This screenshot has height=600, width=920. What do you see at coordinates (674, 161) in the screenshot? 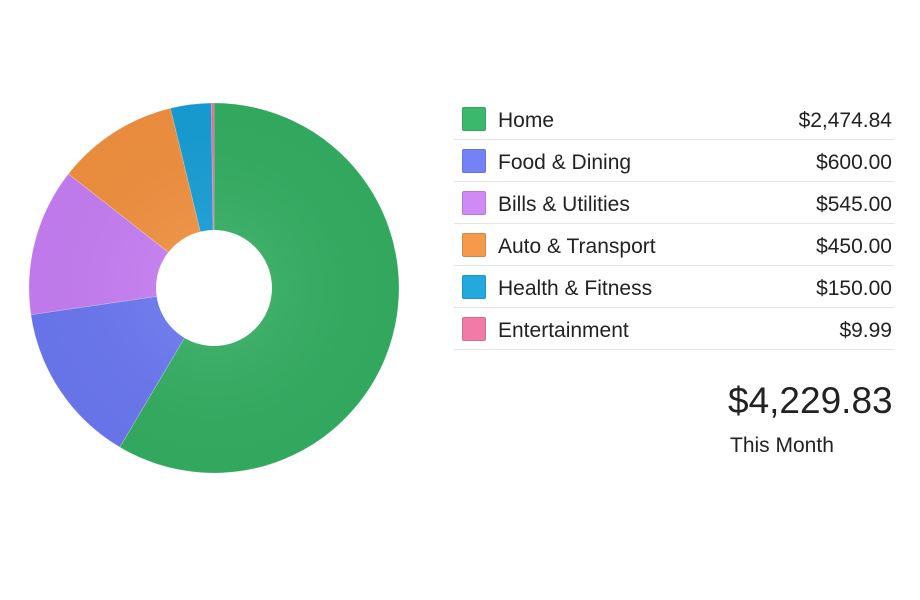
I see `legend-item-food-dining: Food & Dining $600.00` at bounding box center [674, 161].